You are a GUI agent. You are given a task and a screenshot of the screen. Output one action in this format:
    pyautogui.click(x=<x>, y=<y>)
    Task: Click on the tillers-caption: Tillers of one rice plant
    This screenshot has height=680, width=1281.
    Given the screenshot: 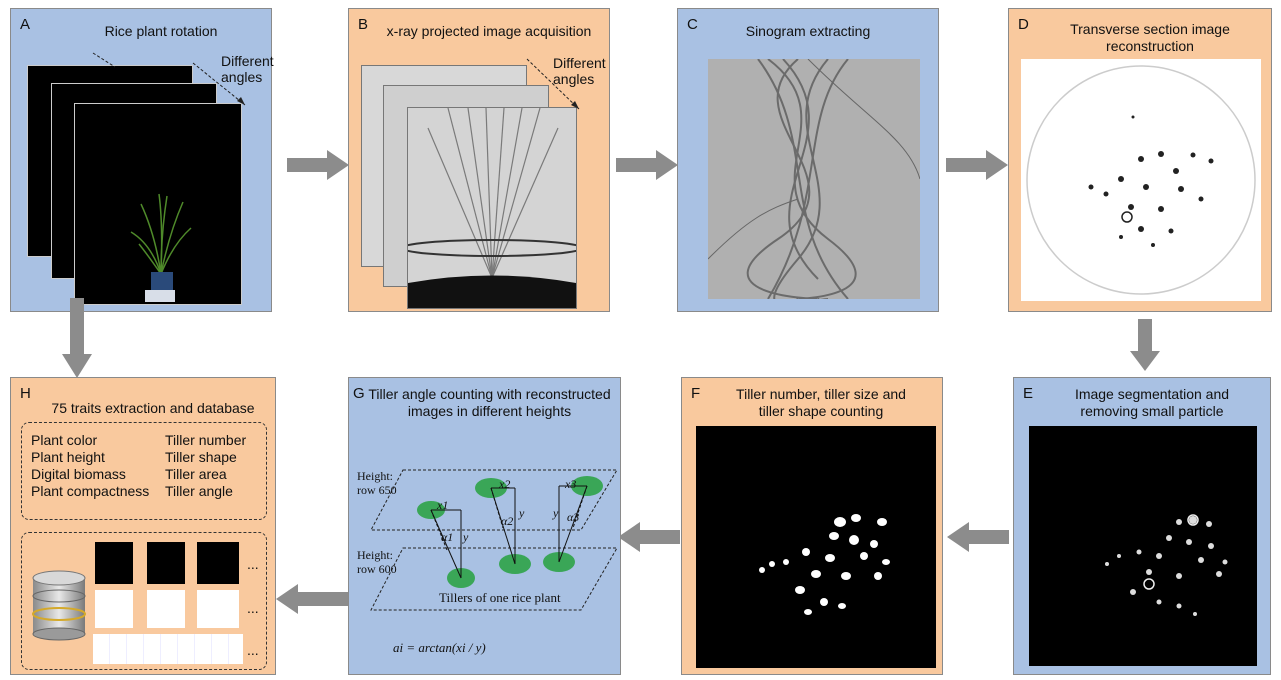 What is the action you would take?
    pyautogui.click(x=500, y=597)
    